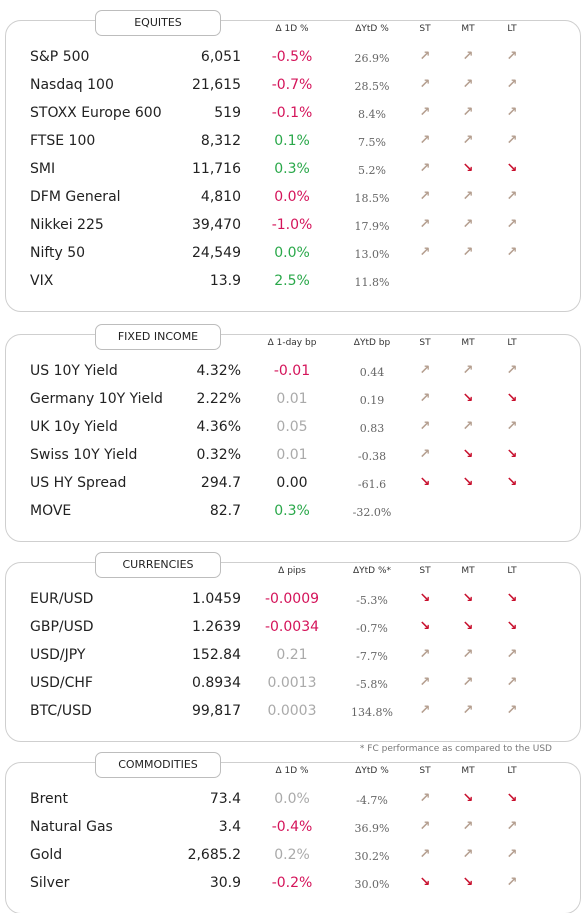 The width and height of the screenshot is (586, 913). Describe the element at coordinates (372, 170) in the screenshot. I see `row-ytd: 5.2%` at that location.